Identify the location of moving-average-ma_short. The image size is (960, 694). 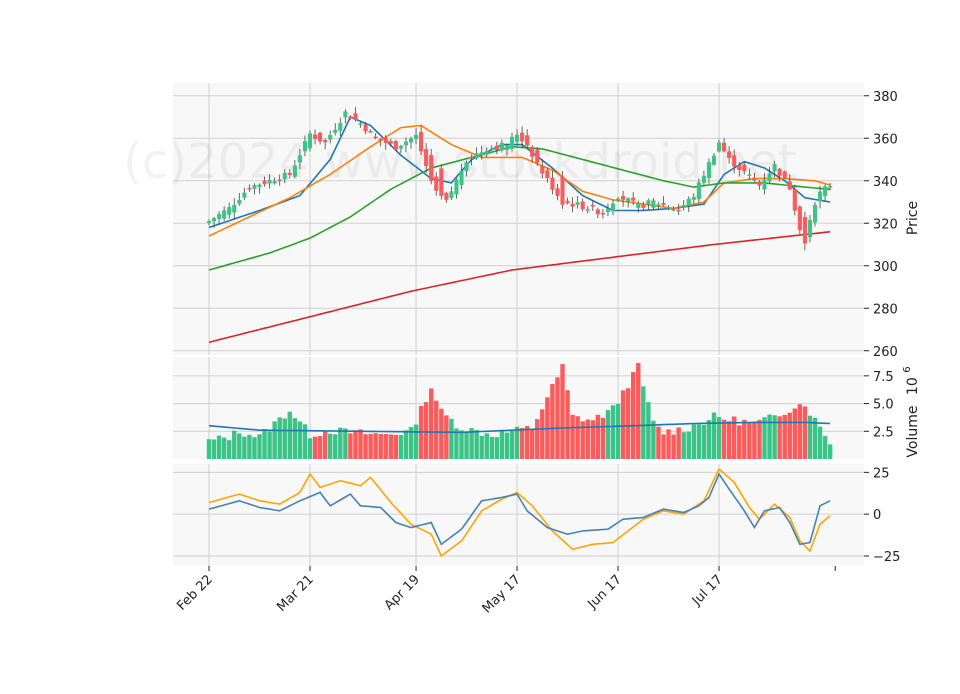
(519, 172).